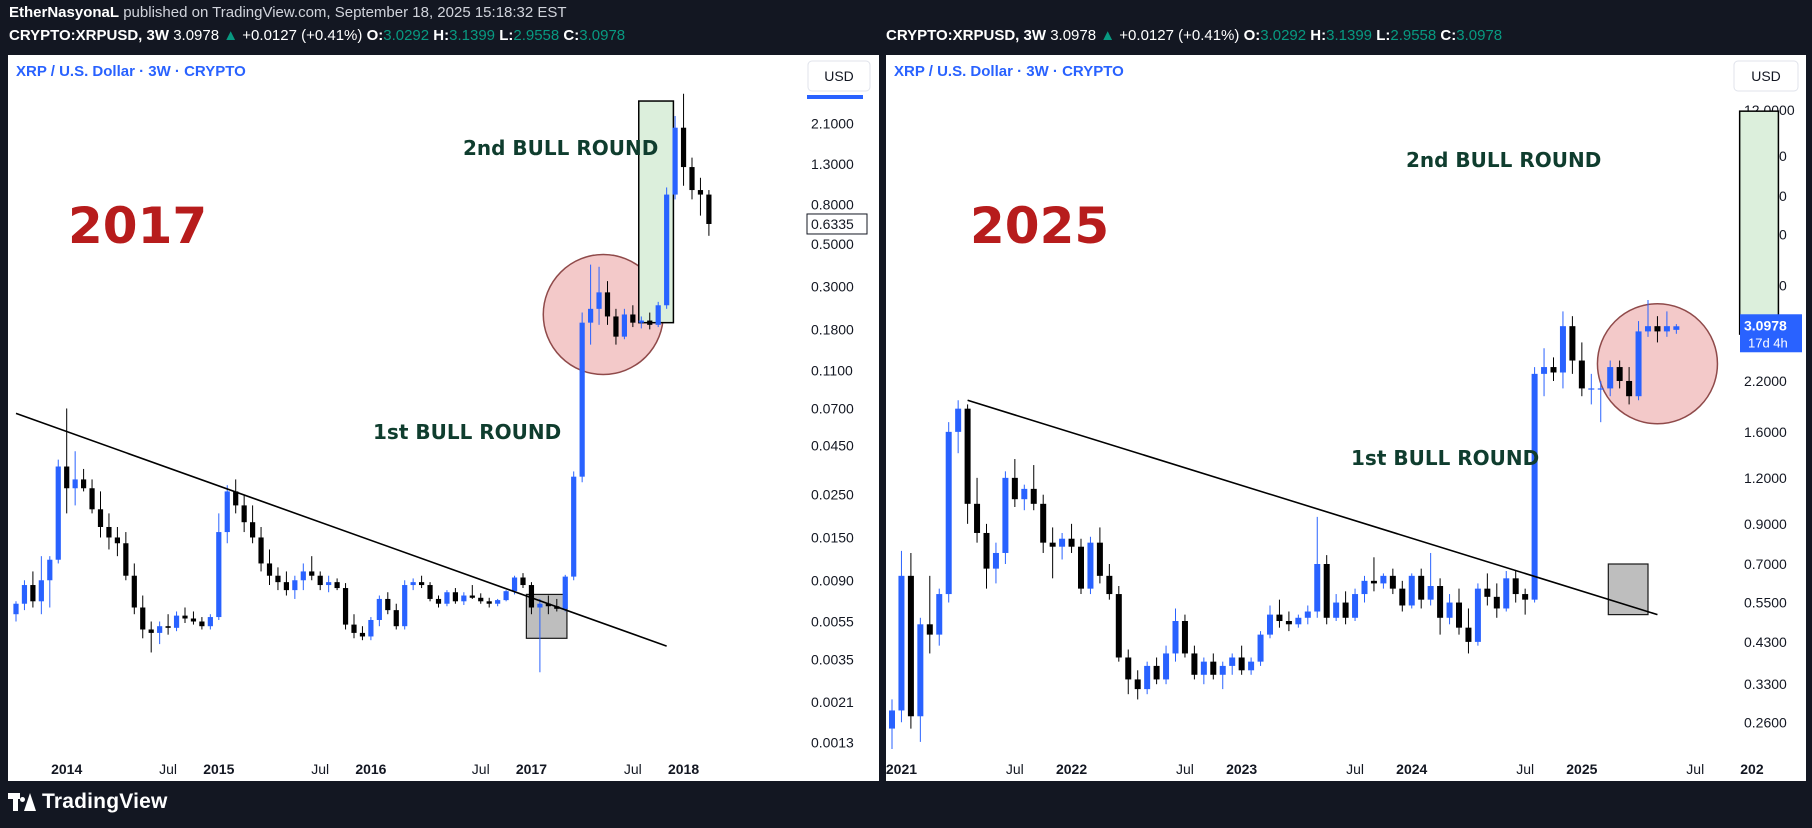 The image size is (1812, 828). Describe the element at coordinates (472, 35) in the screenshot. I see `high-value: 3.1399` at that location.